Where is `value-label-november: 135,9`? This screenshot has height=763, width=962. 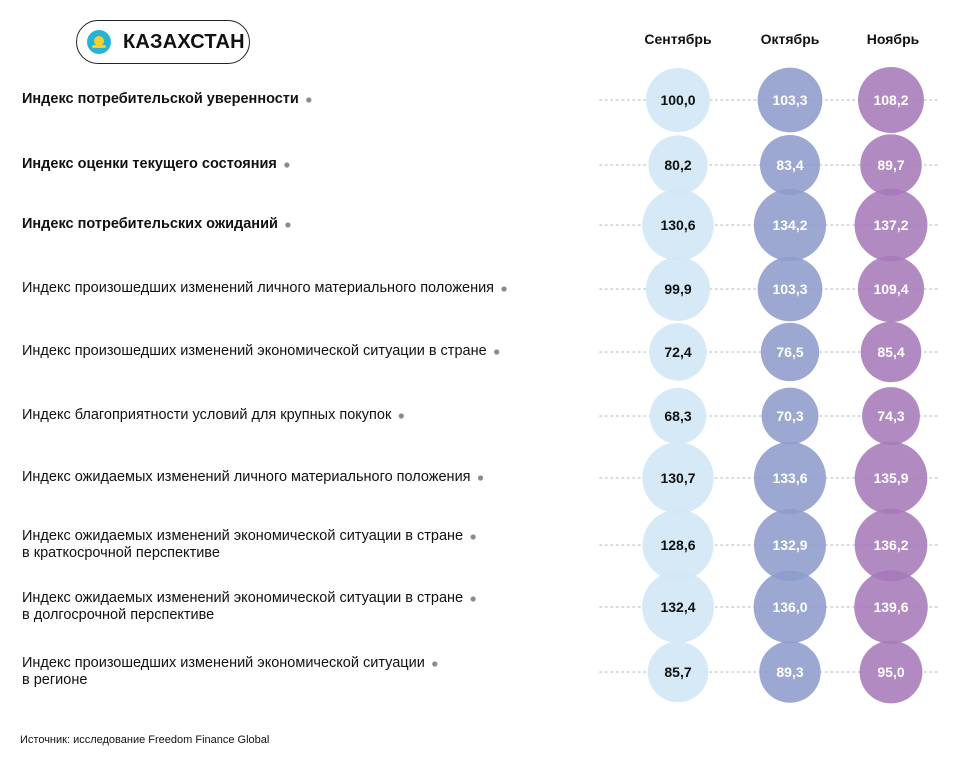 value-label-november: 135,9 is located at coordinates (890, 478).